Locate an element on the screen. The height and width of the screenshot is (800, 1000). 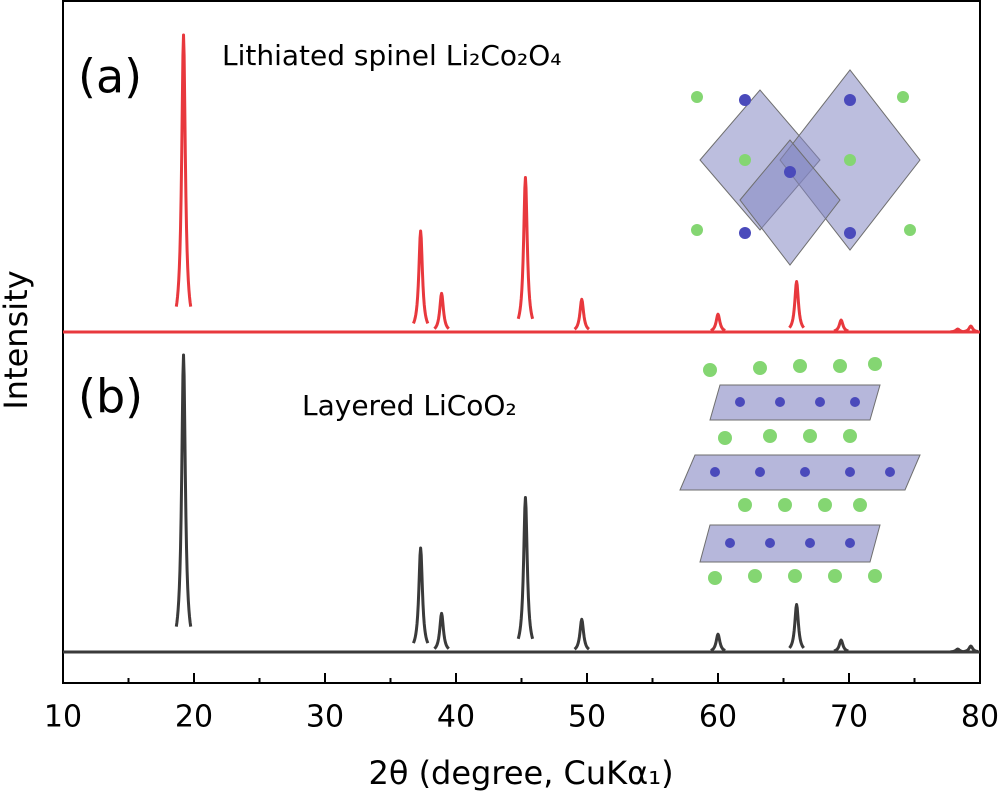
x-tick-label: 40 is located at coordinates (456, 717).